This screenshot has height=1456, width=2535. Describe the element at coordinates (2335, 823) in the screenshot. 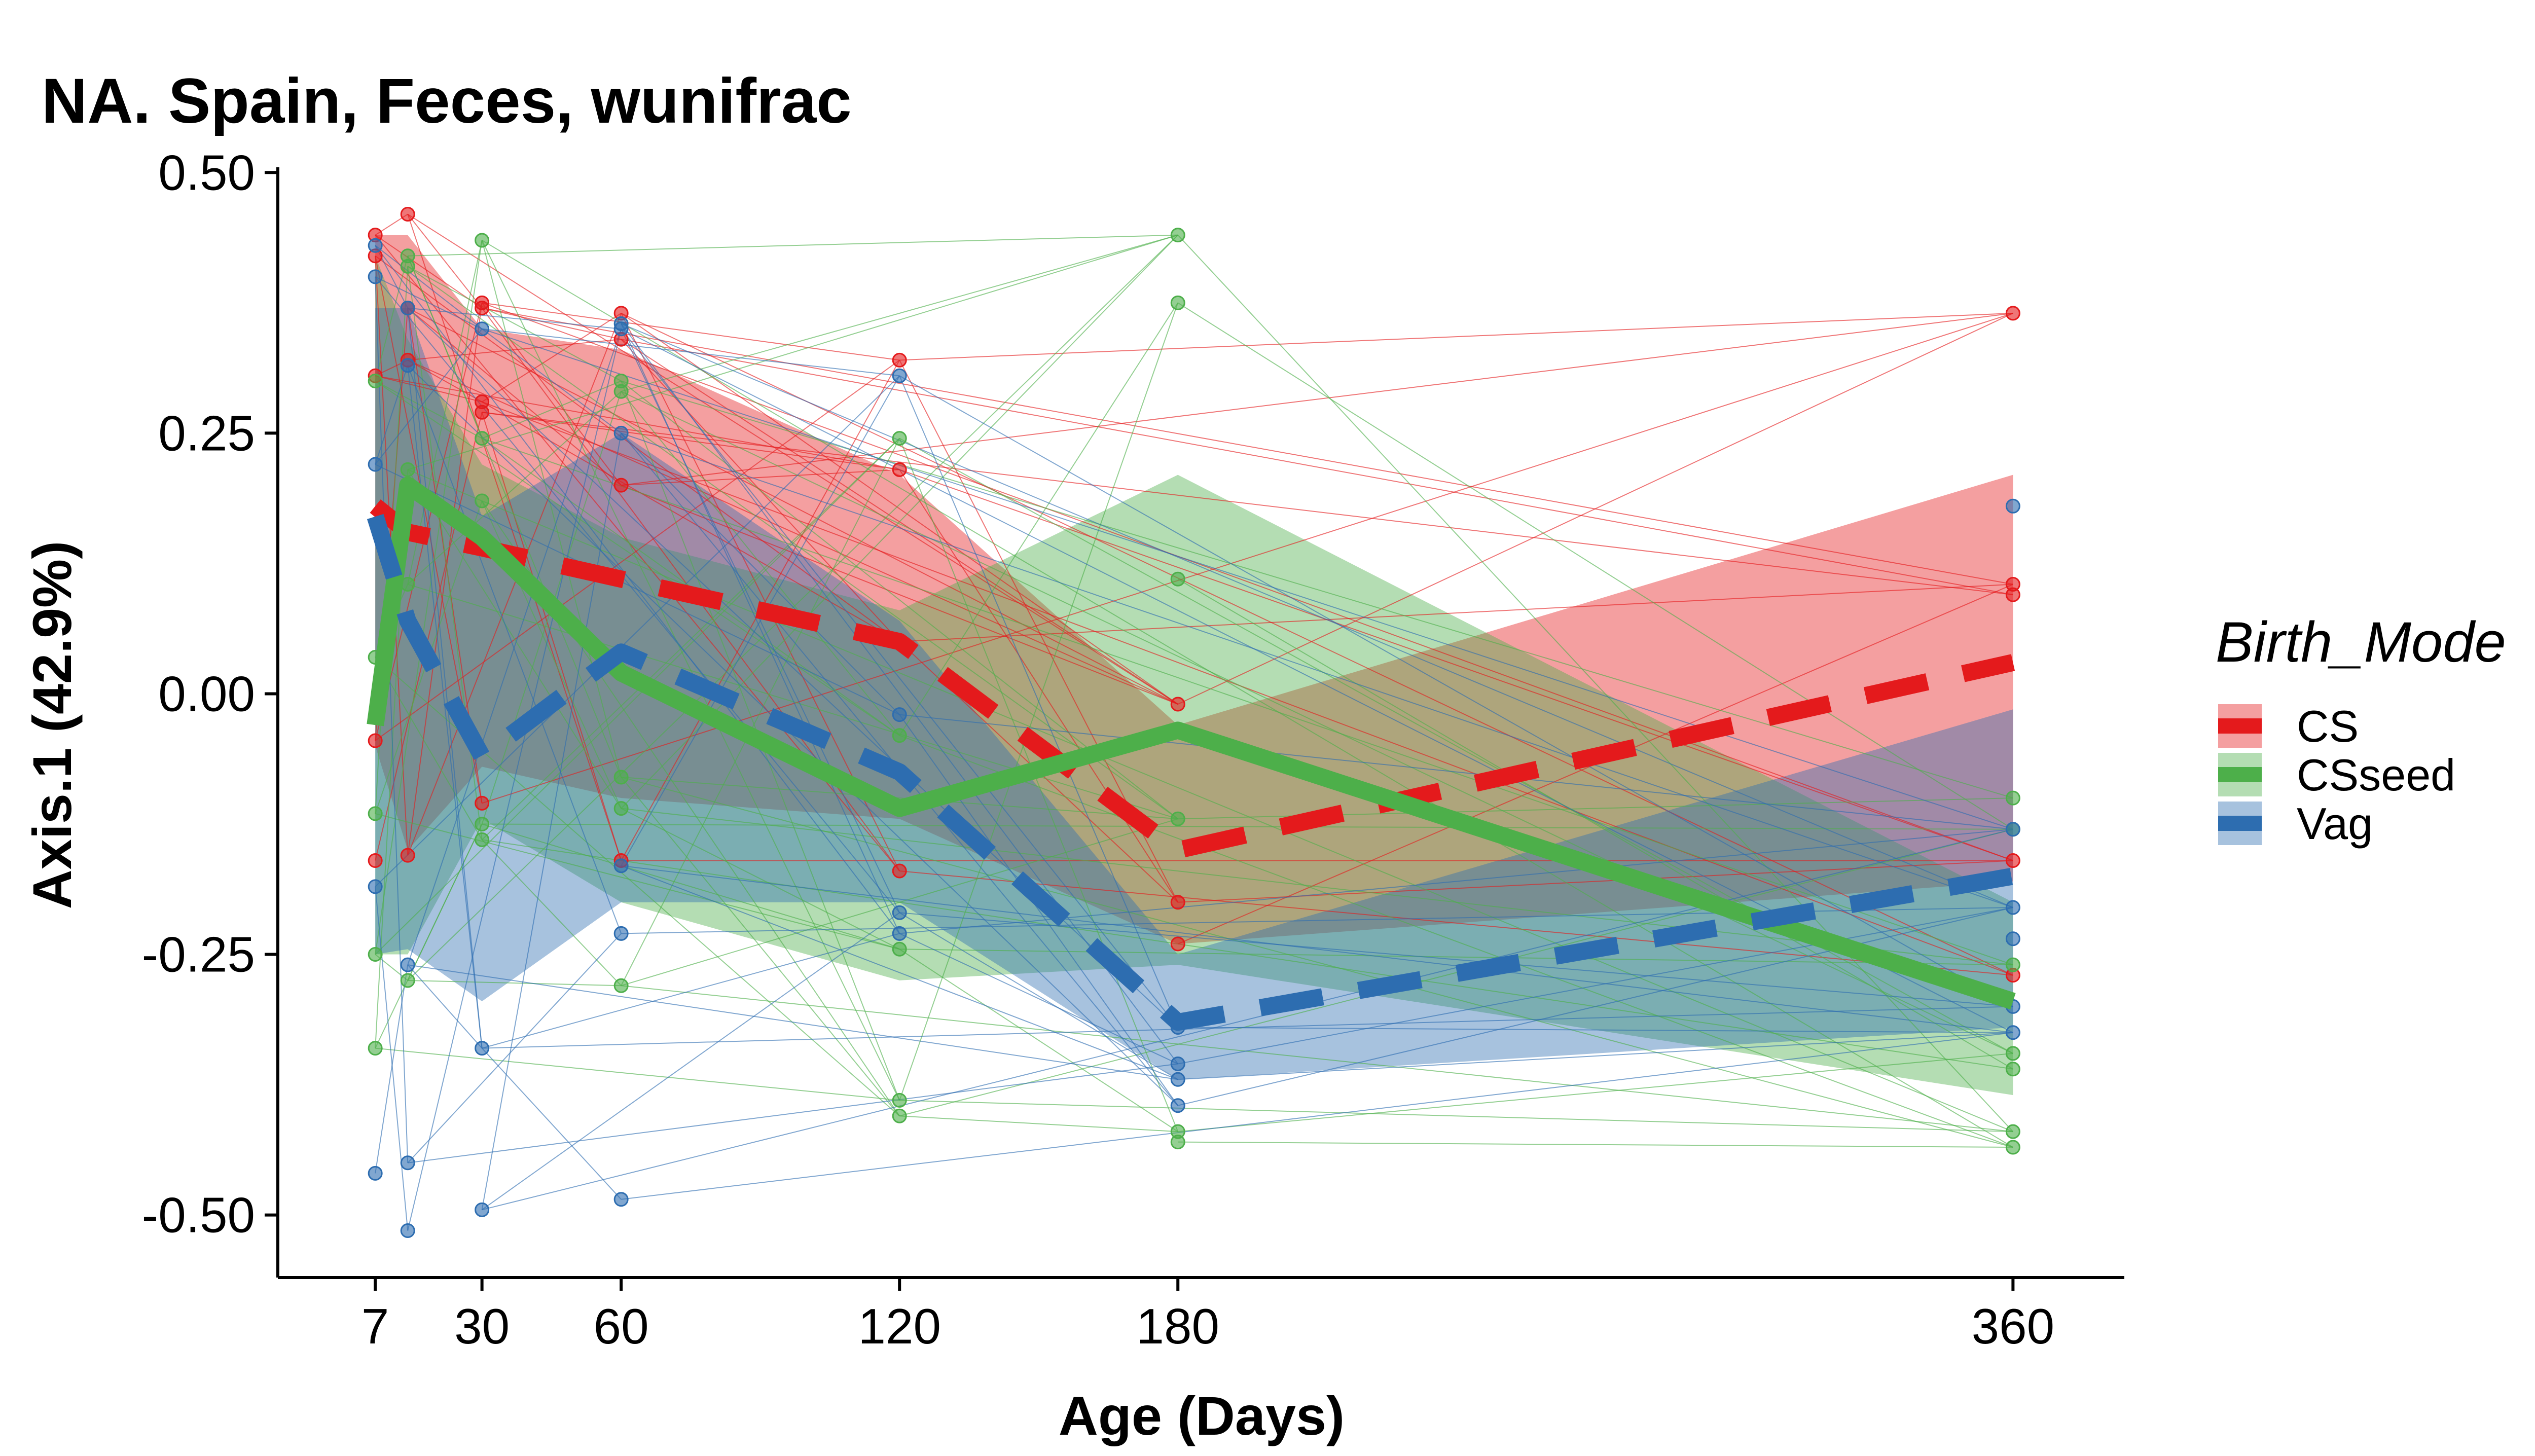

I see `legend-label: Vag` at that location.